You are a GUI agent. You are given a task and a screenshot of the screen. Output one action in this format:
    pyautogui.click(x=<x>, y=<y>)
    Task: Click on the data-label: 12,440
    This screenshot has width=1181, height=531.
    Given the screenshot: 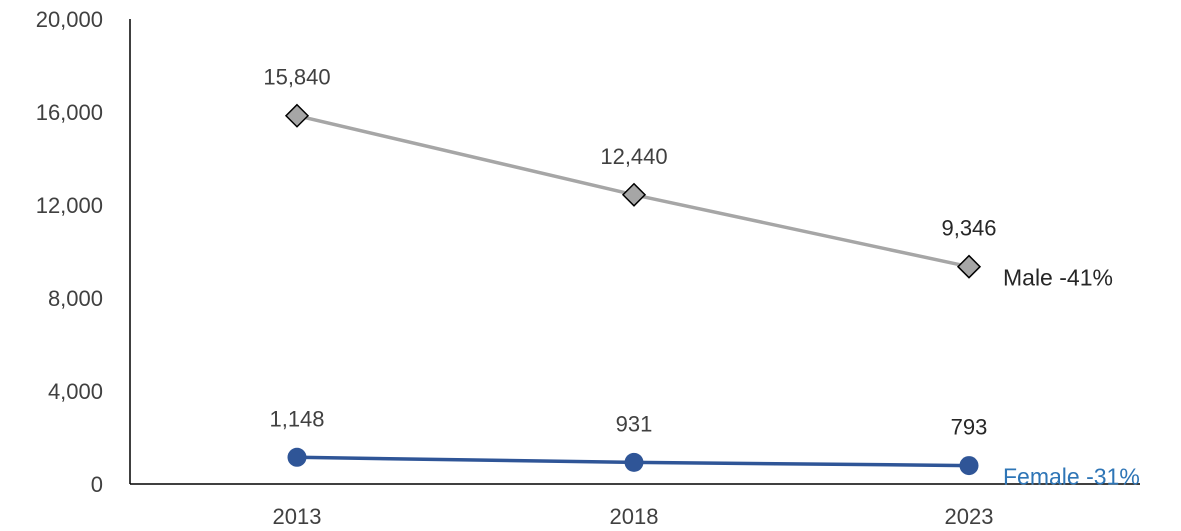 What is the action you would take?
    pyautogui.click(x=633, y=156)
    